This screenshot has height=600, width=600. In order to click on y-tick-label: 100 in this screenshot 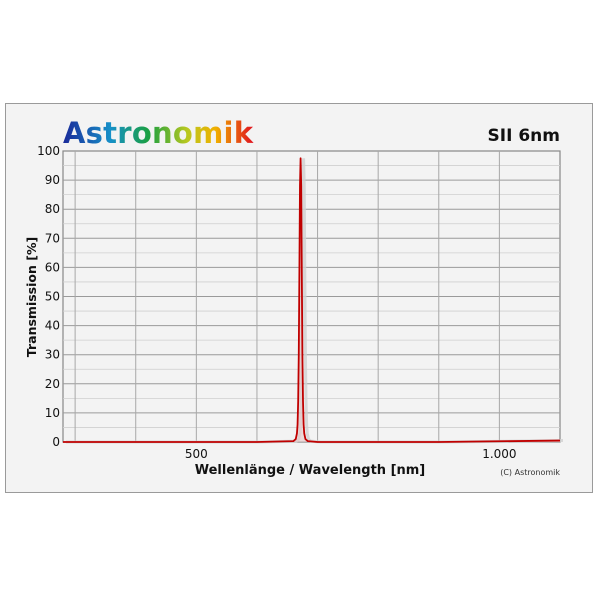, I will do `click(48, 151)`.